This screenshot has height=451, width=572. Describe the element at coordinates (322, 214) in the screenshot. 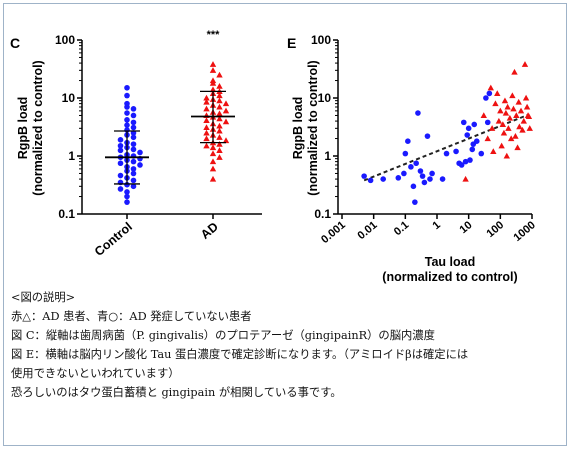

I see `panel-e-y-tick-label: 0.1` at that location.